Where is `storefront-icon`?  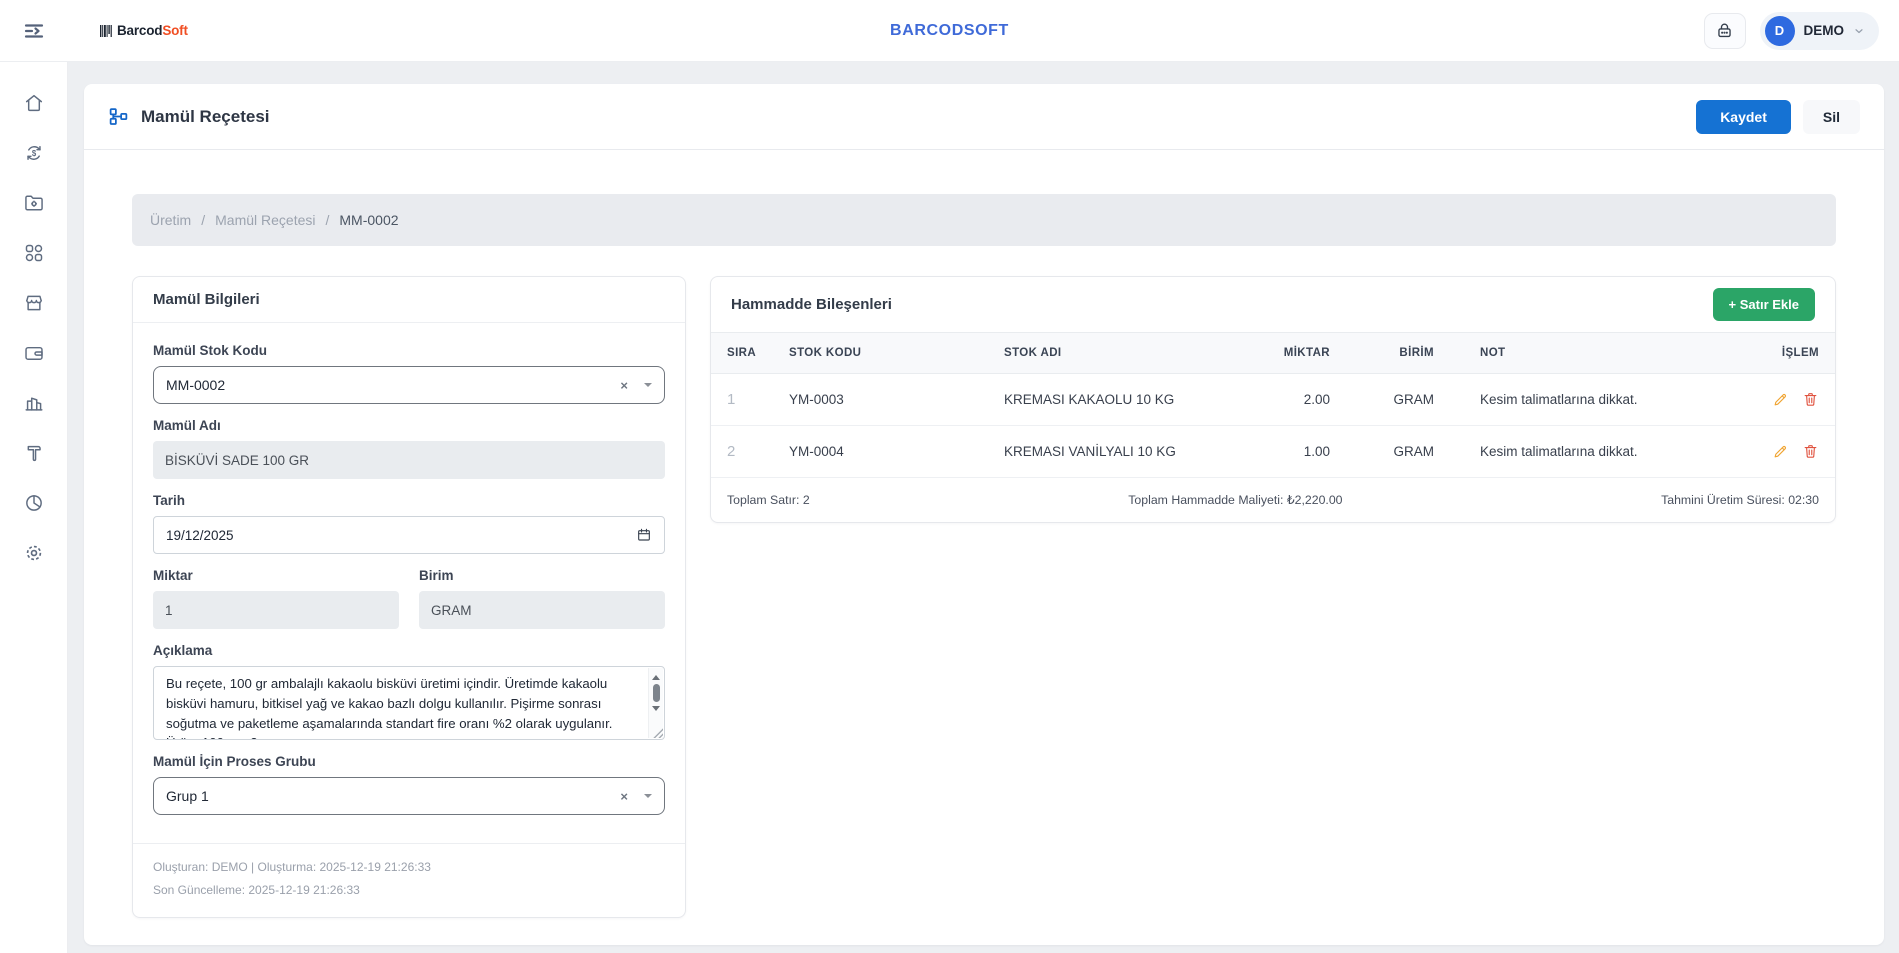 storefront-icon is located at coordinates (34, 303).